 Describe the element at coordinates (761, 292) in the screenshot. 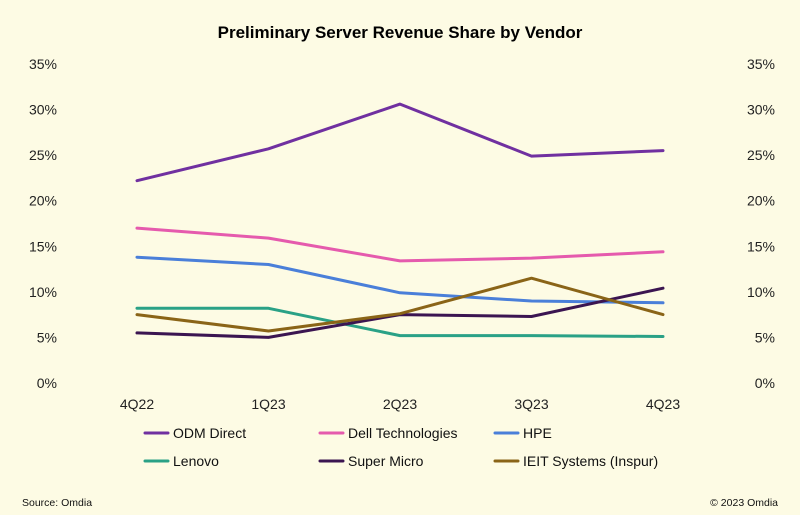

I see `y-tick-label-right: 10%` at that location.